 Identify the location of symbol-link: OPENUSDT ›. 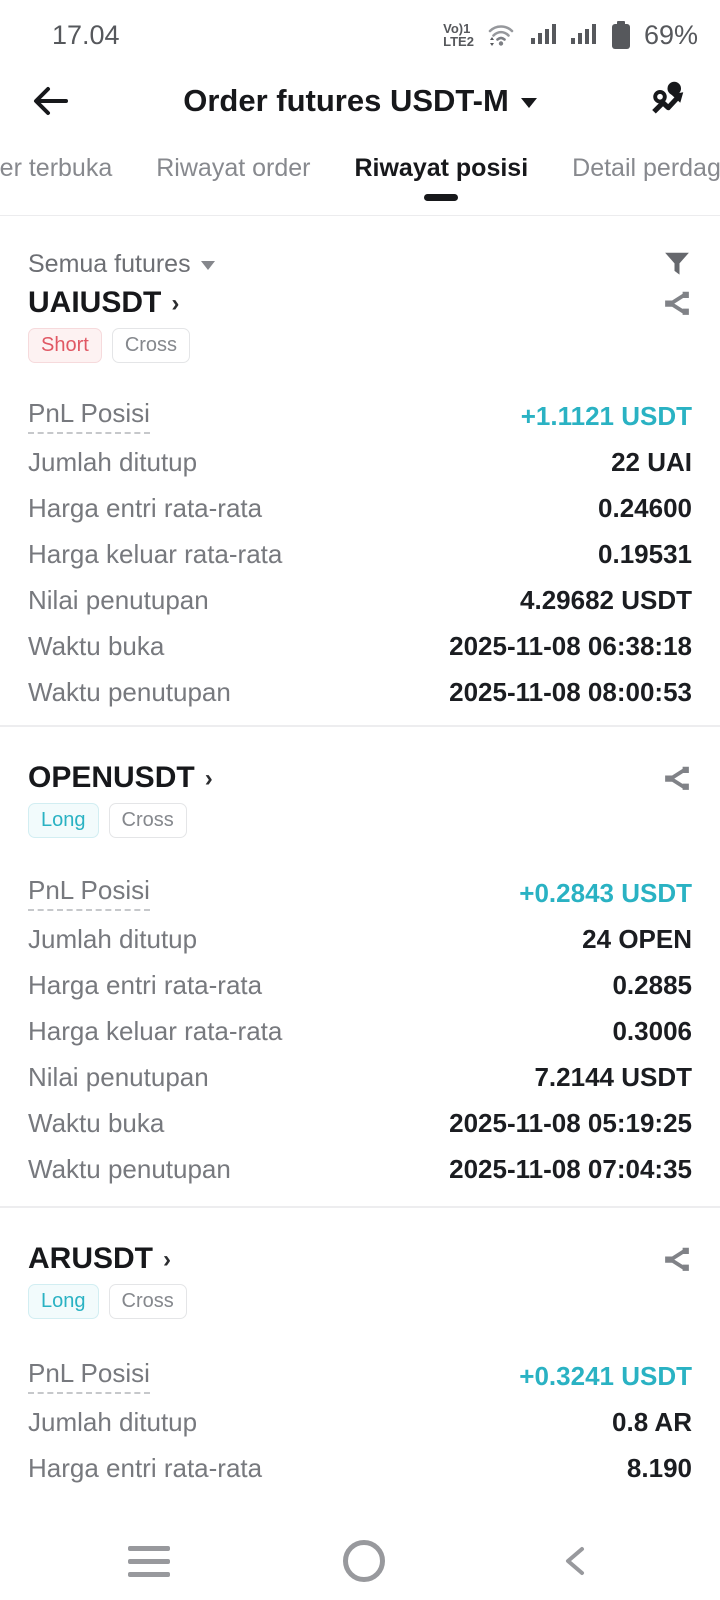
(120, 777).